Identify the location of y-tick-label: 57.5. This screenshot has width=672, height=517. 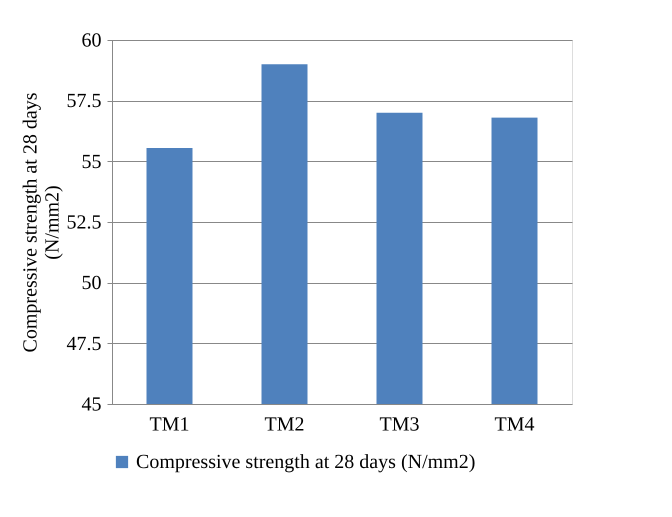
(84, 101).